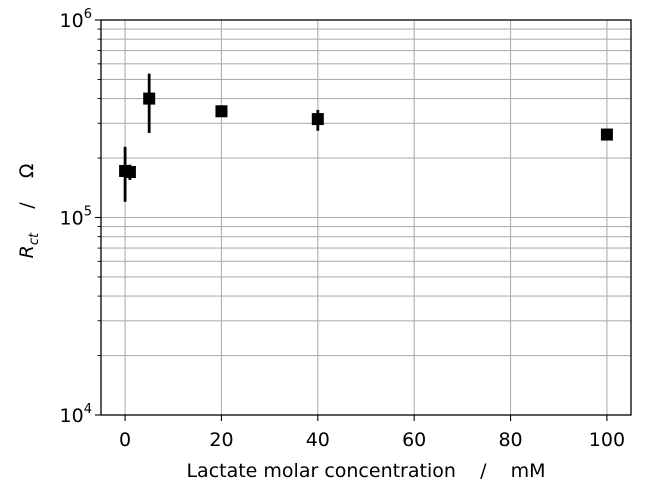 Image resolution: width=649 pixels, height=483 pixels. Describe the element at coordinates (318, 440) in the screenshot. I see `x-tick-label: 40` at that location.